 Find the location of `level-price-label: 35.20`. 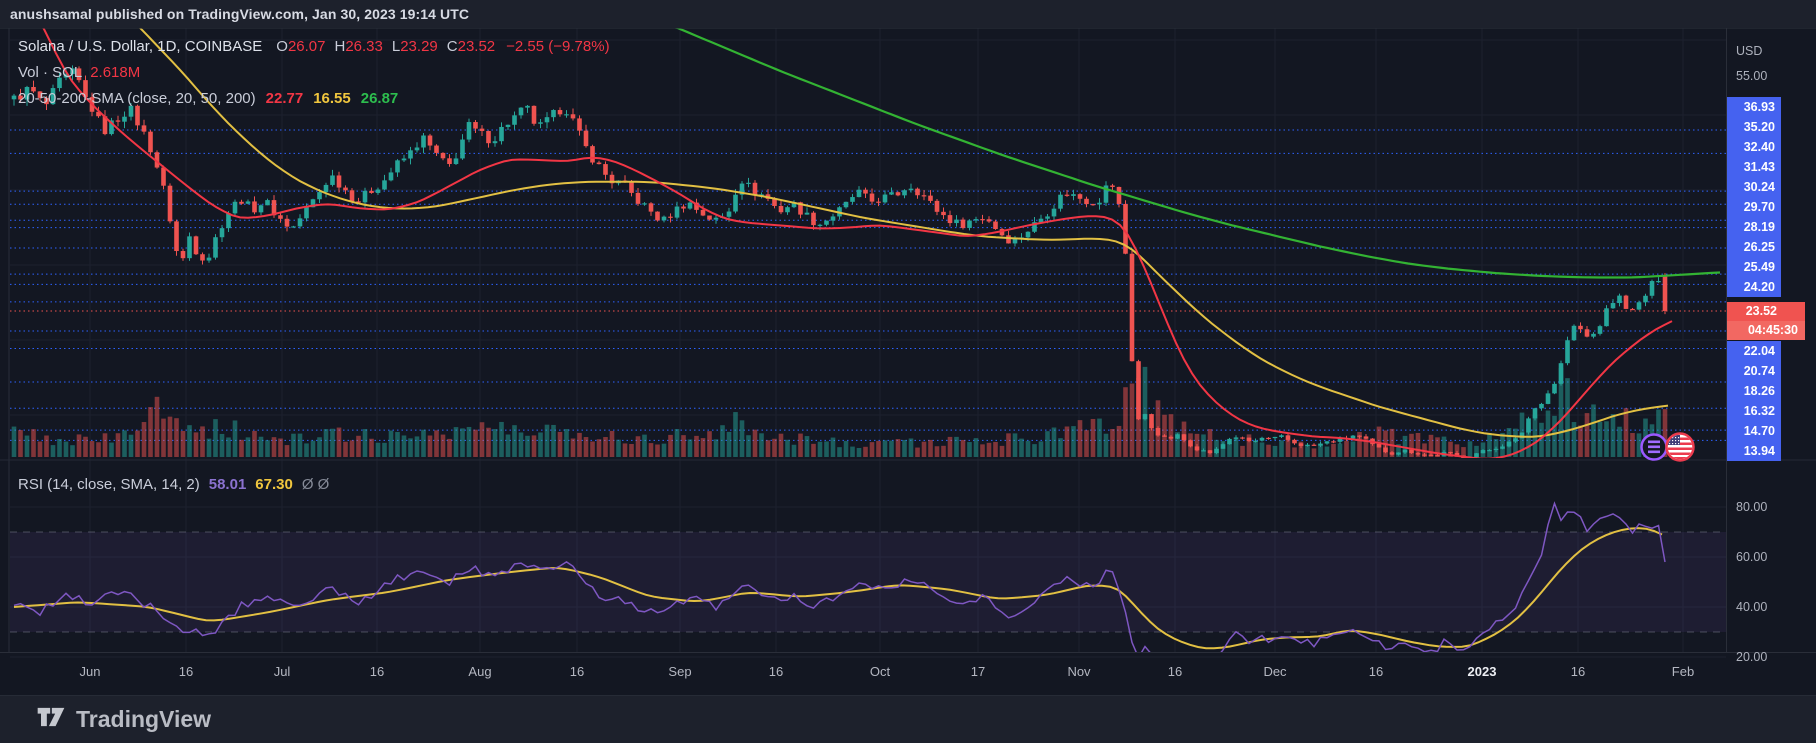

level-price-label: 35.20 is located at coordinates (1754, 127).